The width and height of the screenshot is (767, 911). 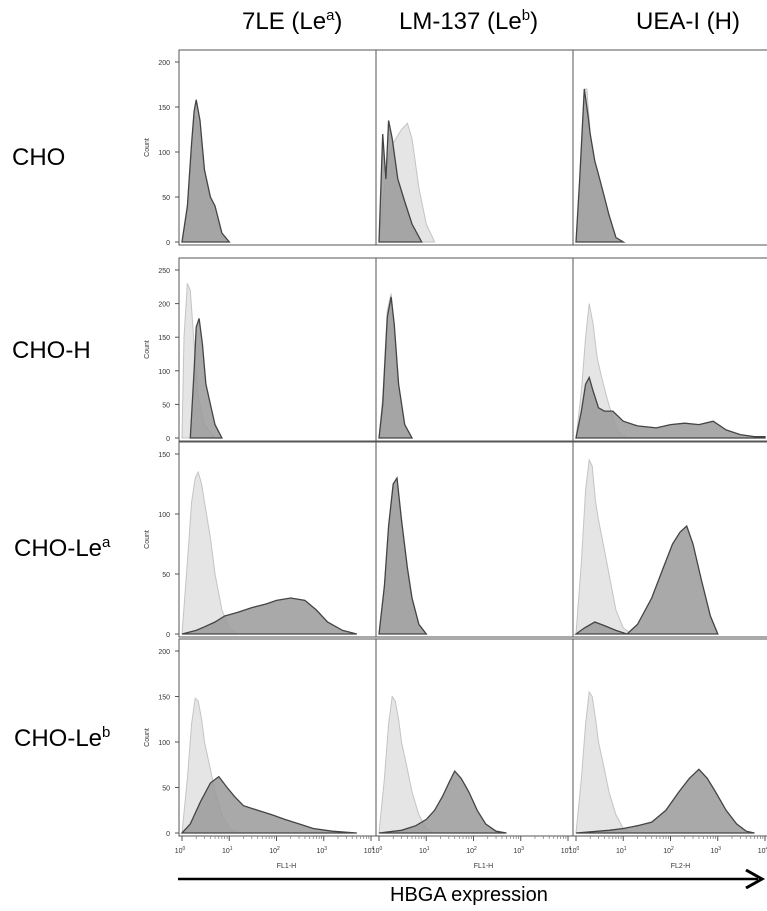 I want to click on row-title-sup: b, so click(x=106, y=732).